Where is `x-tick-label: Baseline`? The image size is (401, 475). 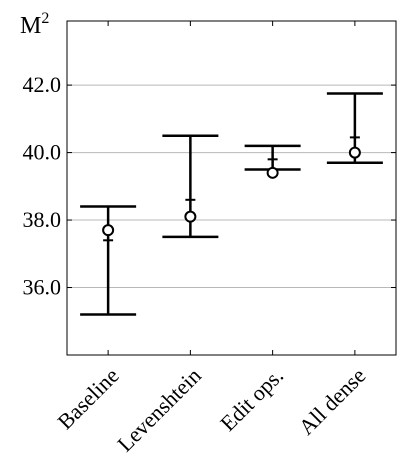 x-tick-label: Baseline is located at coordinates (87, 398).